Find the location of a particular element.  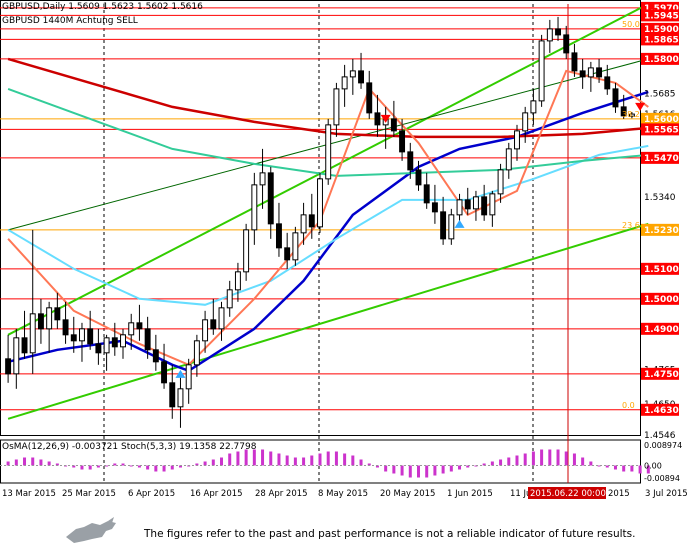

date-label: 28 Apr 2015 is located at coordinates (281, 494).